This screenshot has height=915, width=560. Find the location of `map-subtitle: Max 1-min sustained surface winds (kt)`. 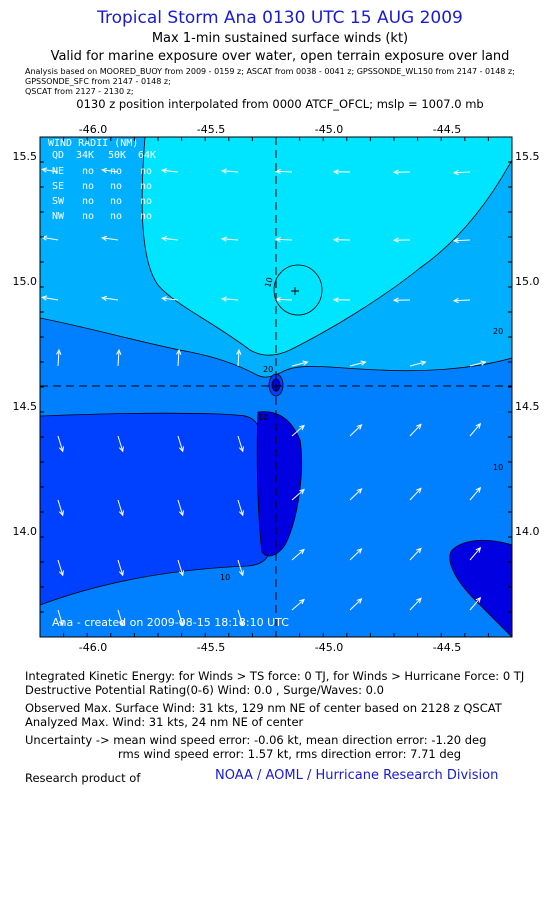

map-subtitle: Max 1-min sustained surface winds (kt) is located at coordinates (280, 38).